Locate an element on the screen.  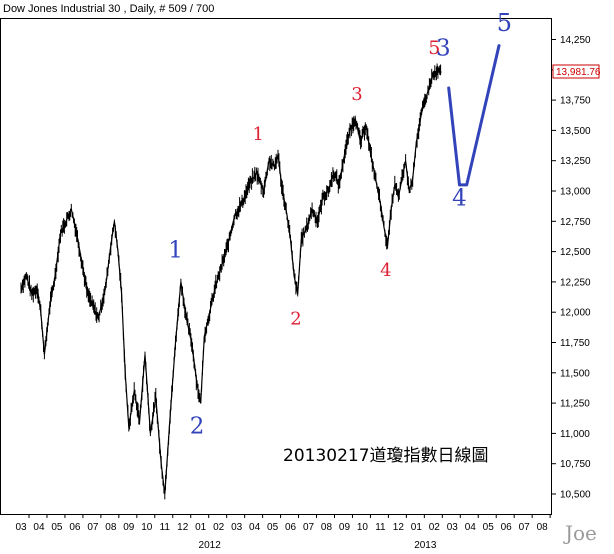
y-tick-label: 14,250 is located at coordinates (575, 40).